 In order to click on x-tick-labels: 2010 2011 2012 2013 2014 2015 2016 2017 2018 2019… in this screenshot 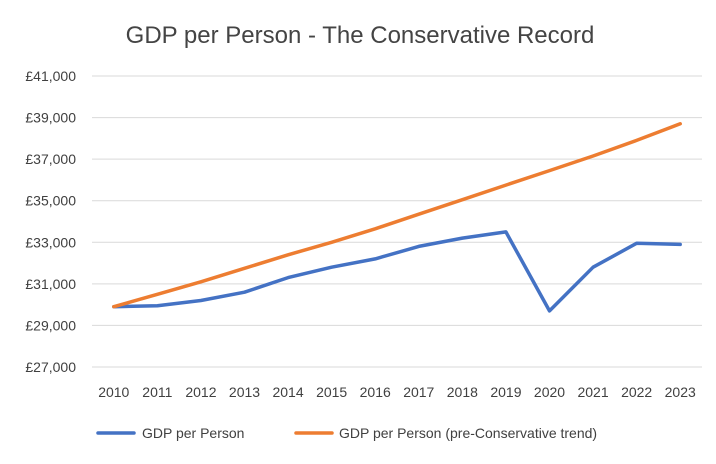, I will do `click(397, 392)`.